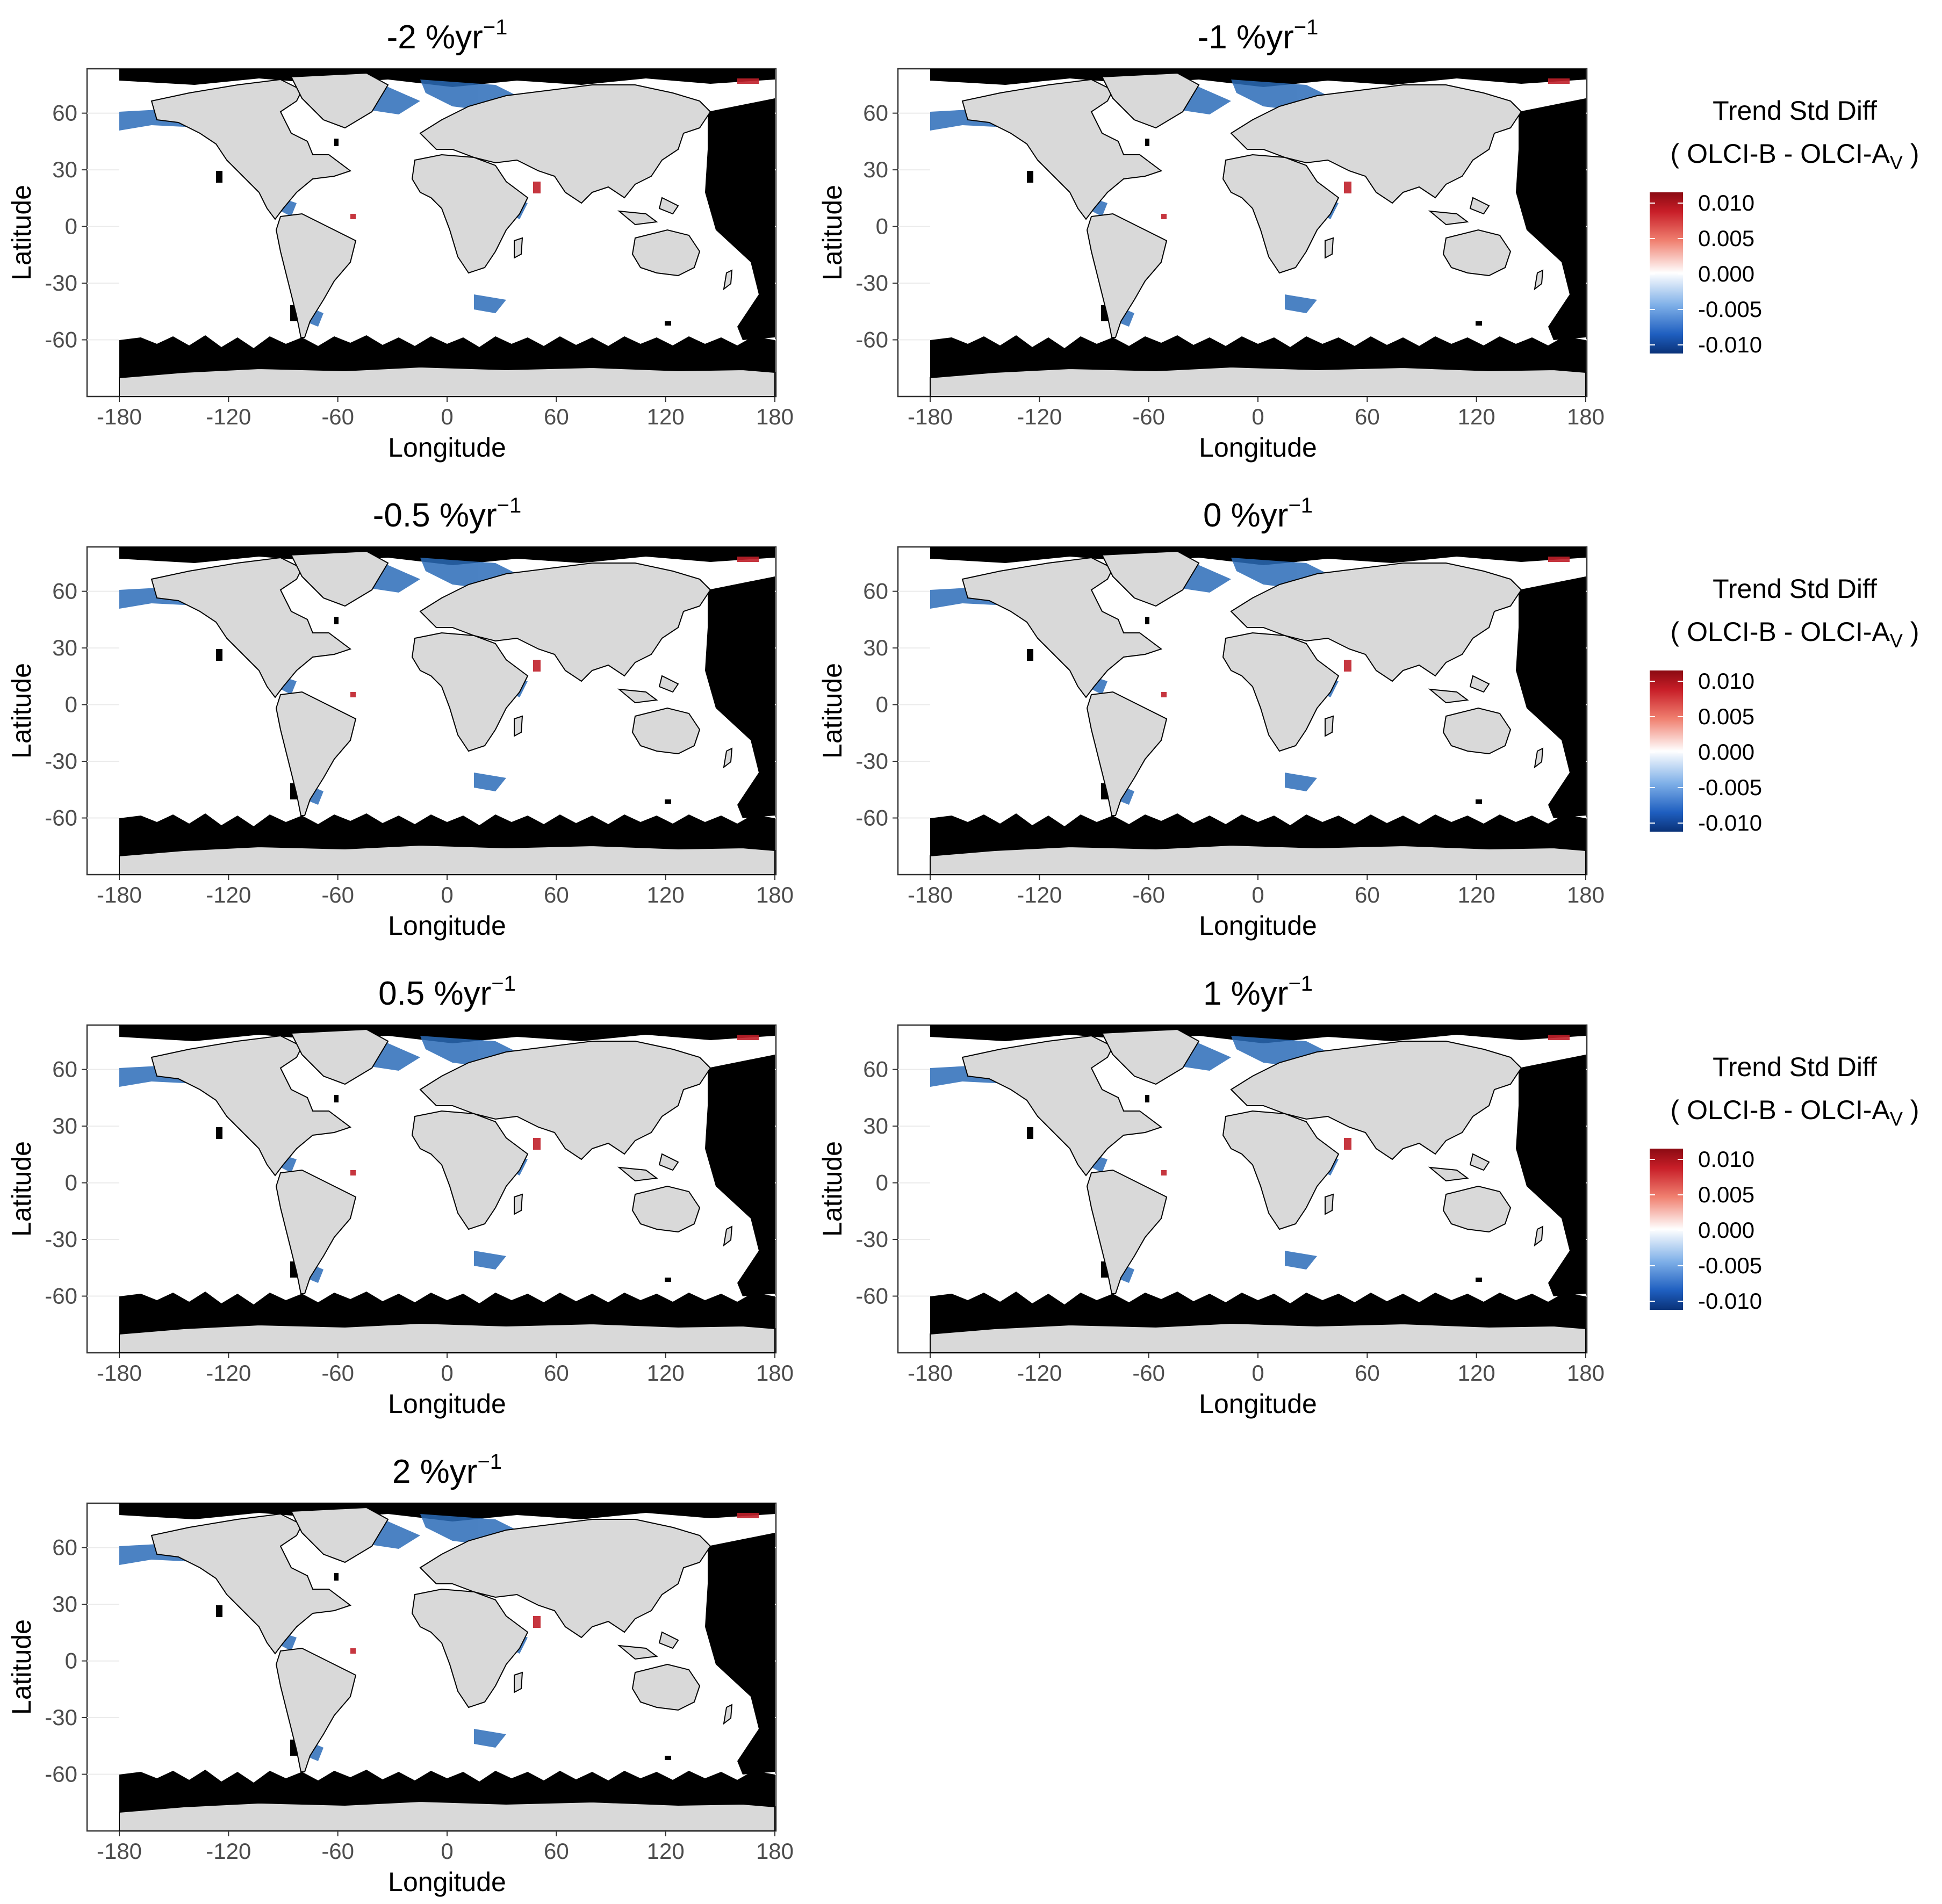 The width and height of the screenshot is (1942, 1904). I want to click on panel-title: 2 %yr−1, so click(447, 1470).